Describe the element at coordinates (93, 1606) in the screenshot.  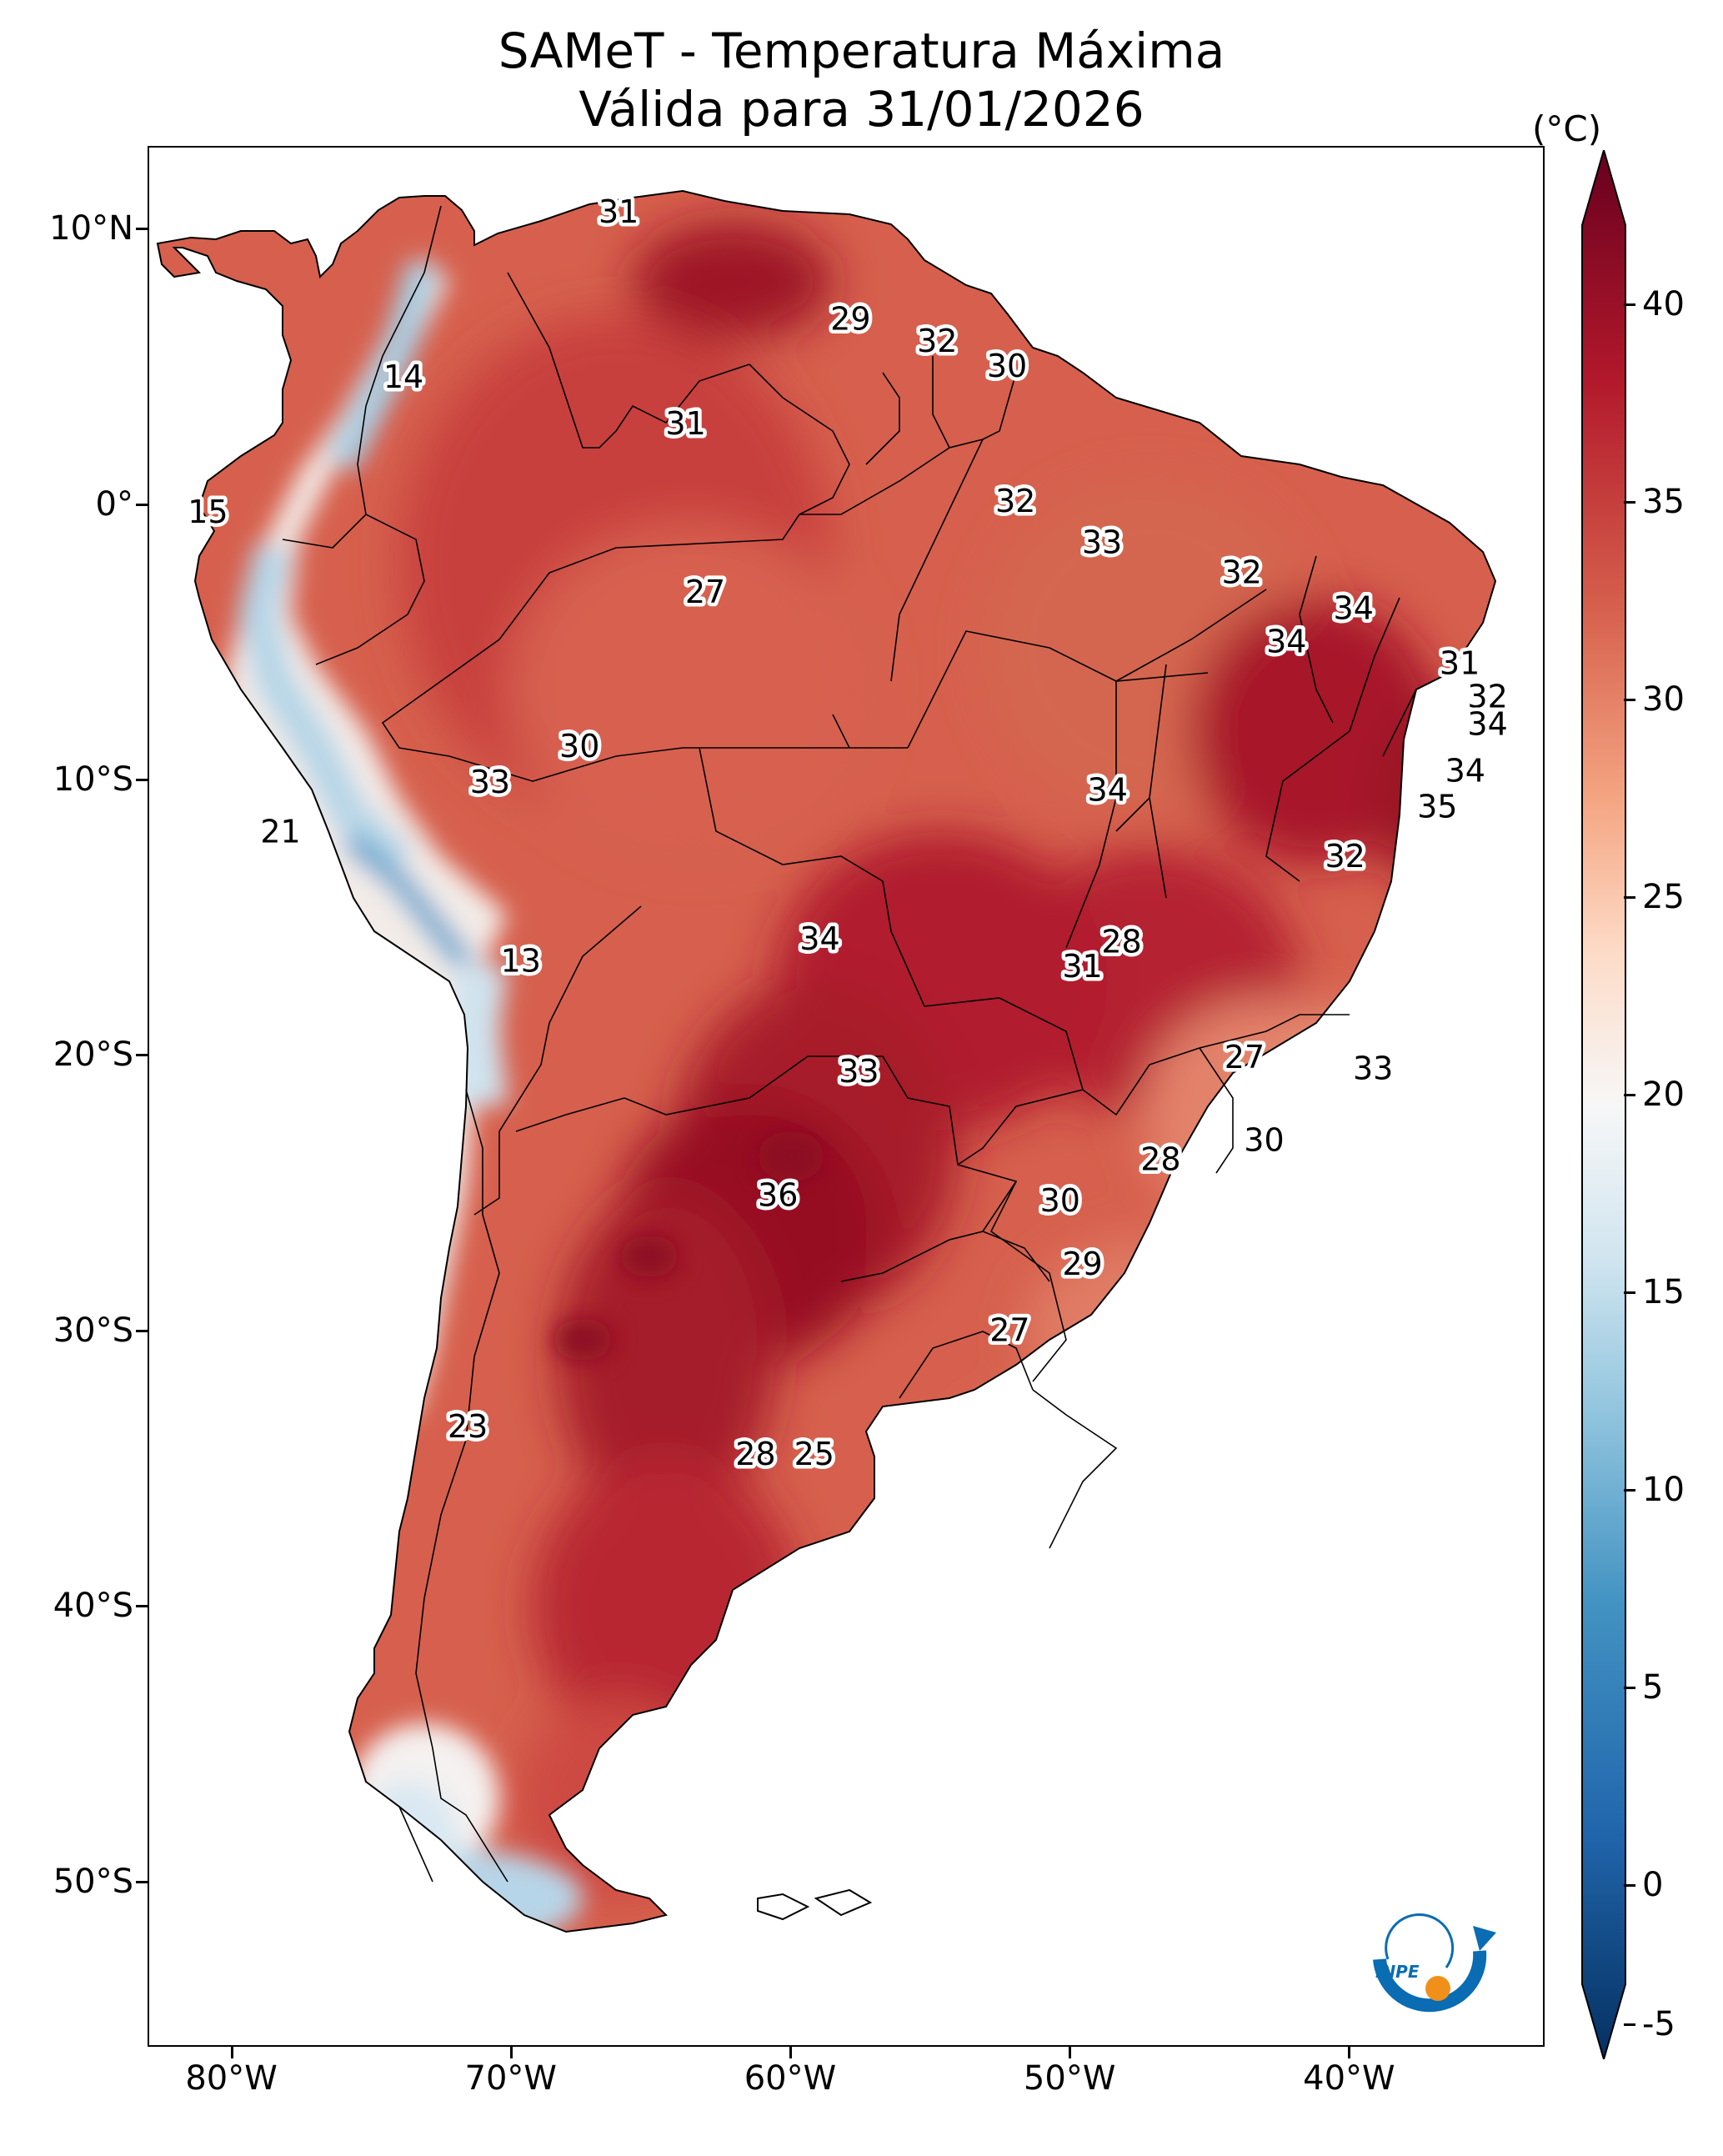
I see `latitude-tick-label: 40°S` at that location.